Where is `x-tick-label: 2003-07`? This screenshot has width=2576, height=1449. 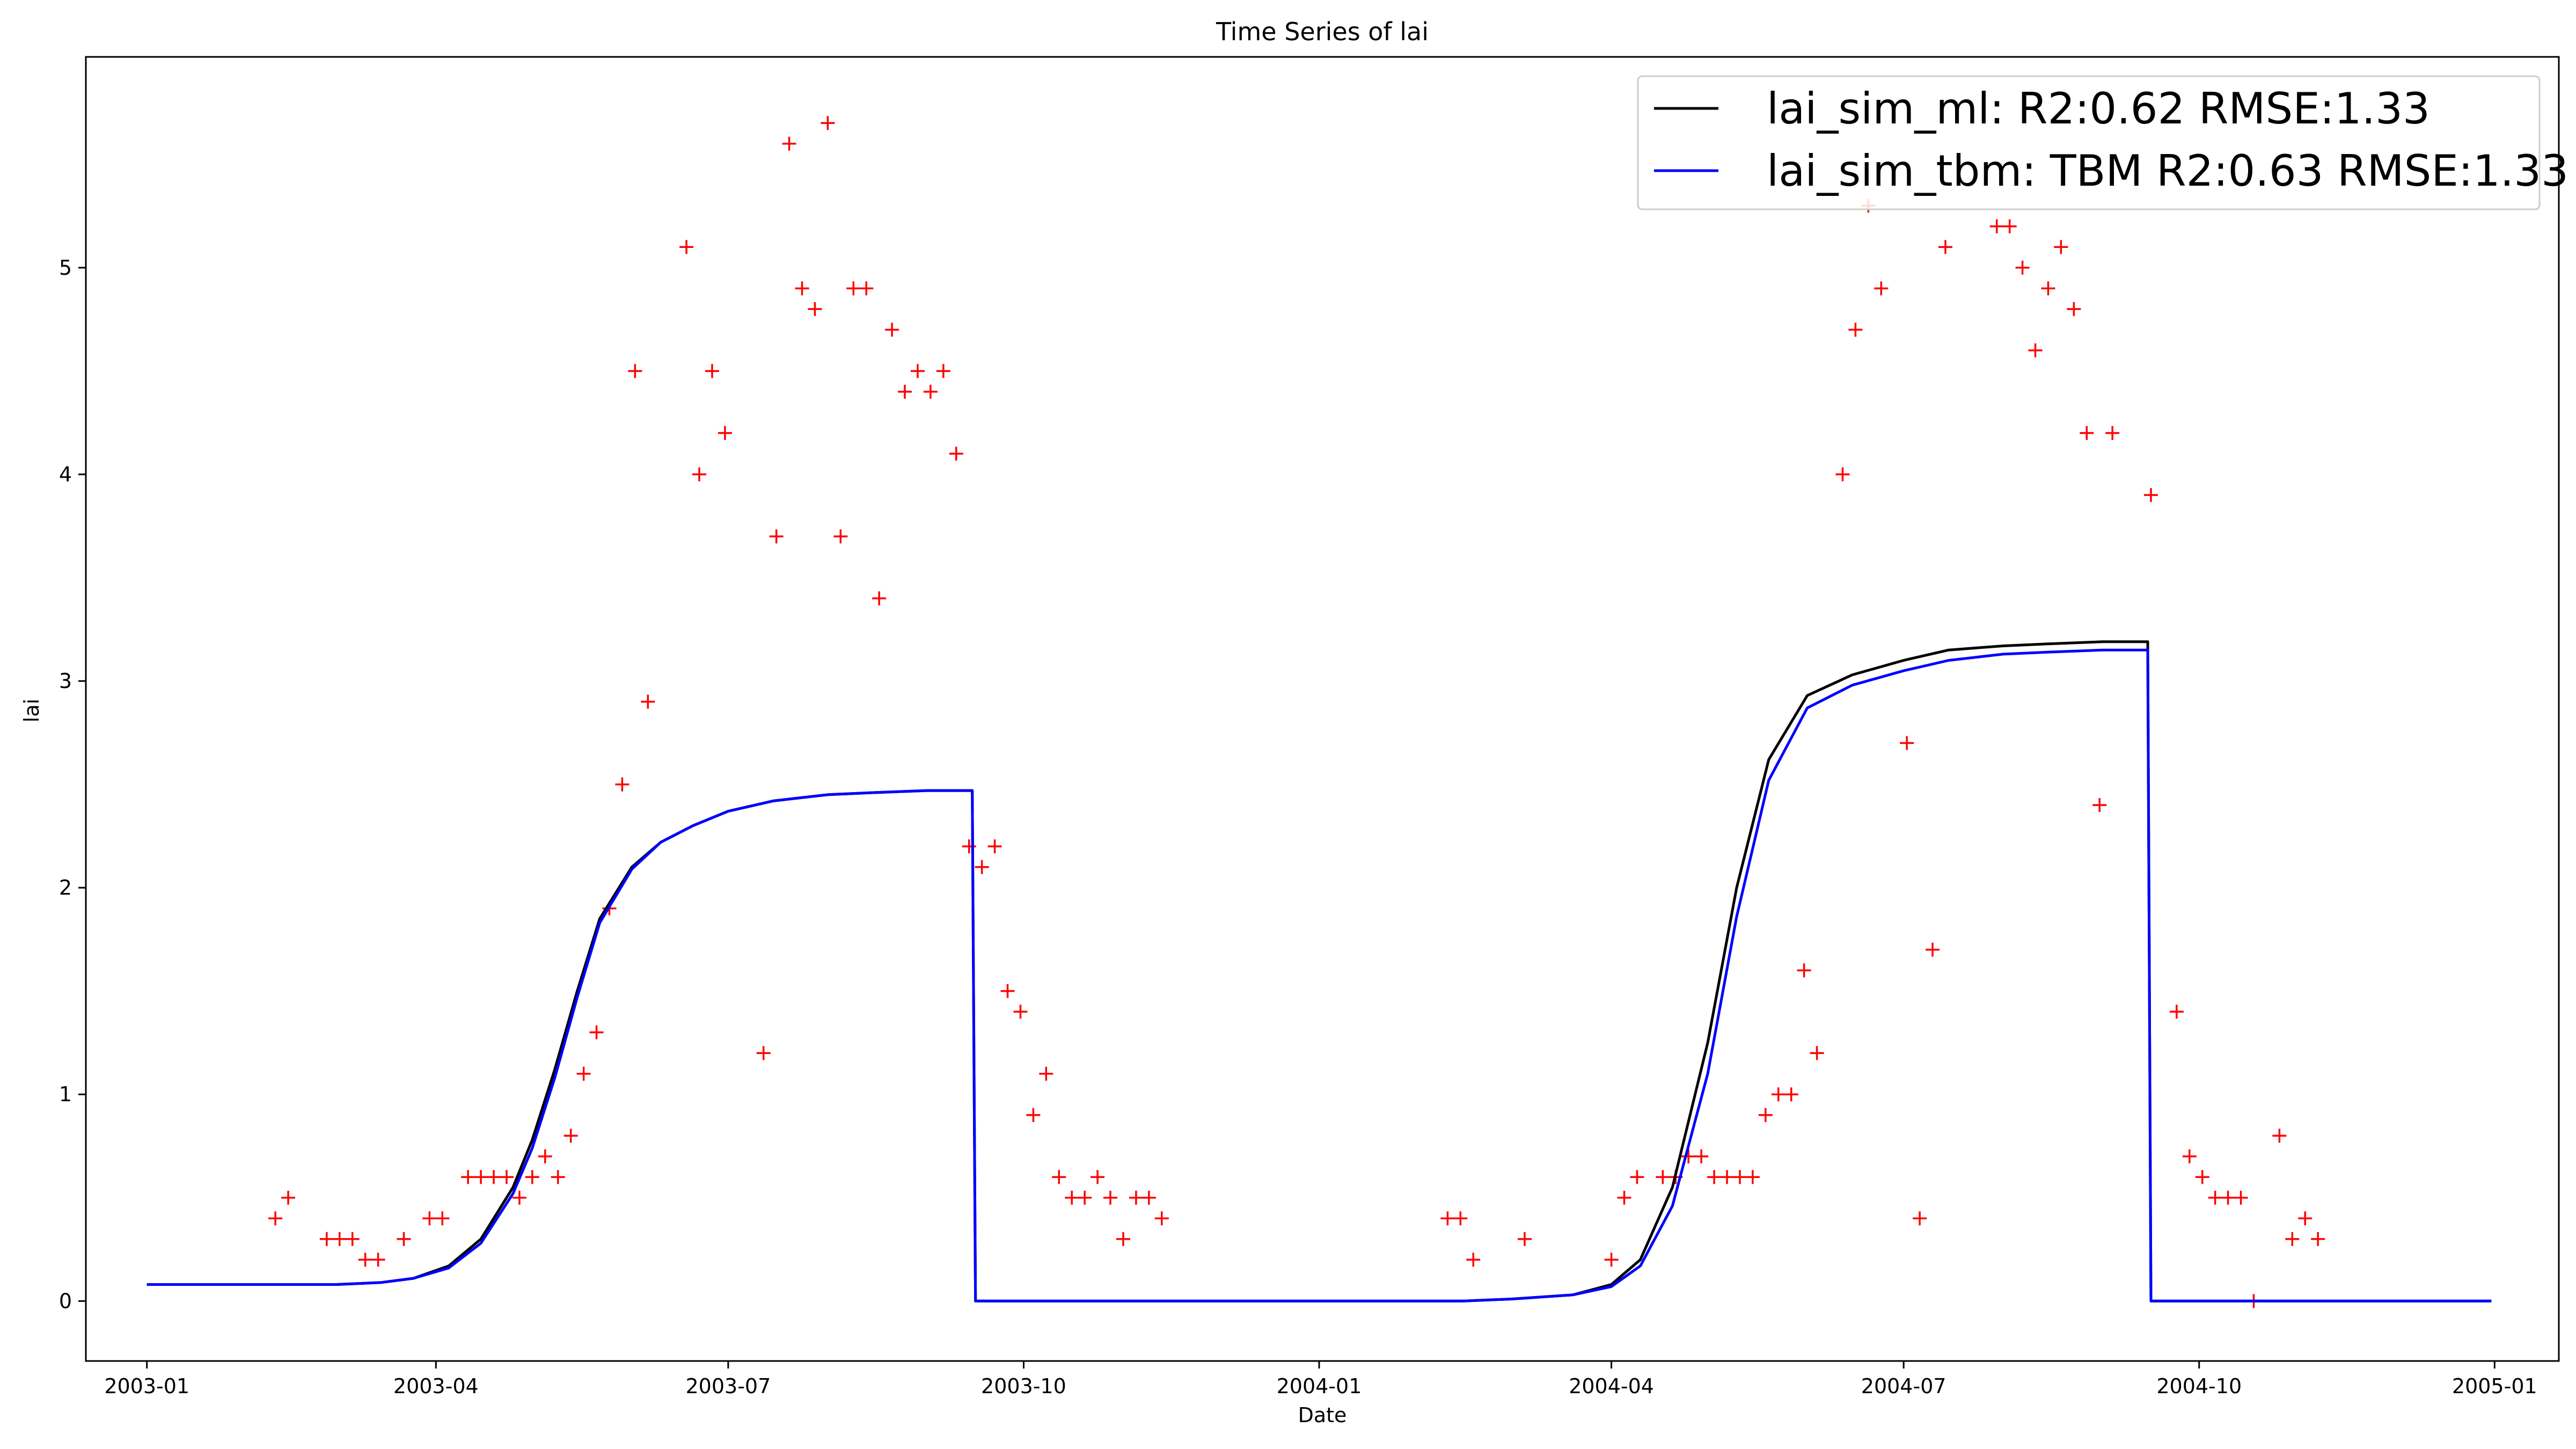 x-tick-label: 2003-07 is located at coordinates (728, 1386).